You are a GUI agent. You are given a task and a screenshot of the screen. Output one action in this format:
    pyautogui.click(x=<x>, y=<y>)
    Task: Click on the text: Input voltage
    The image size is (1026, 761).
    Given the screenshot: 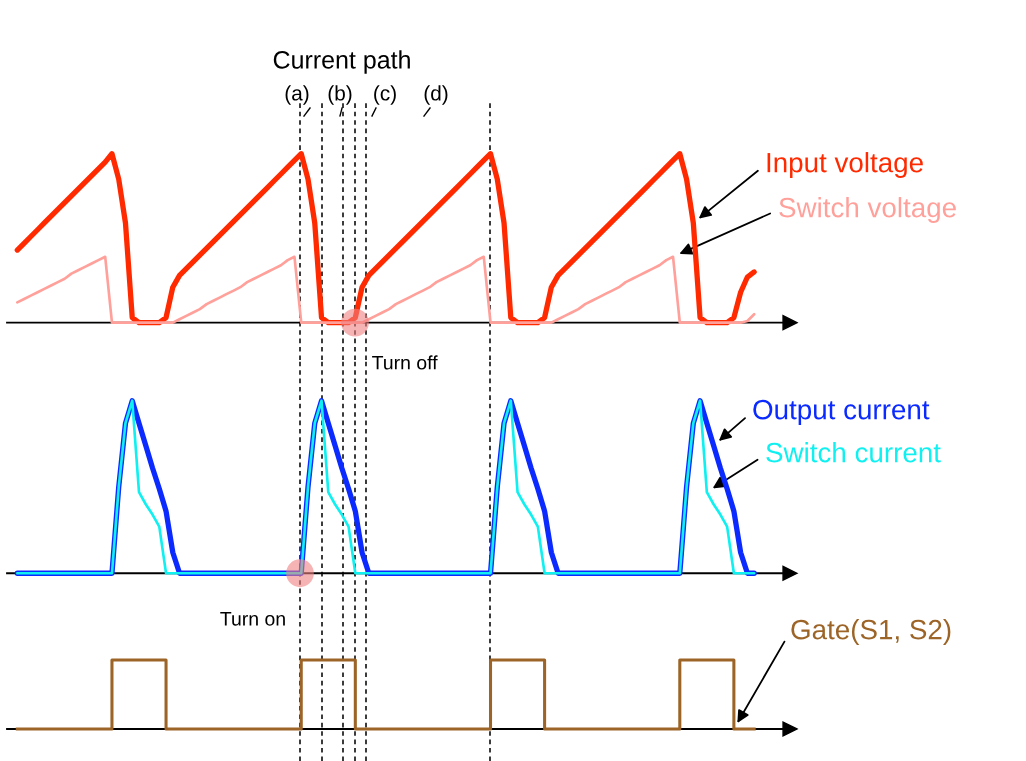 What is the action you would take?
    pyautogui.click(x=845, y=165)
    